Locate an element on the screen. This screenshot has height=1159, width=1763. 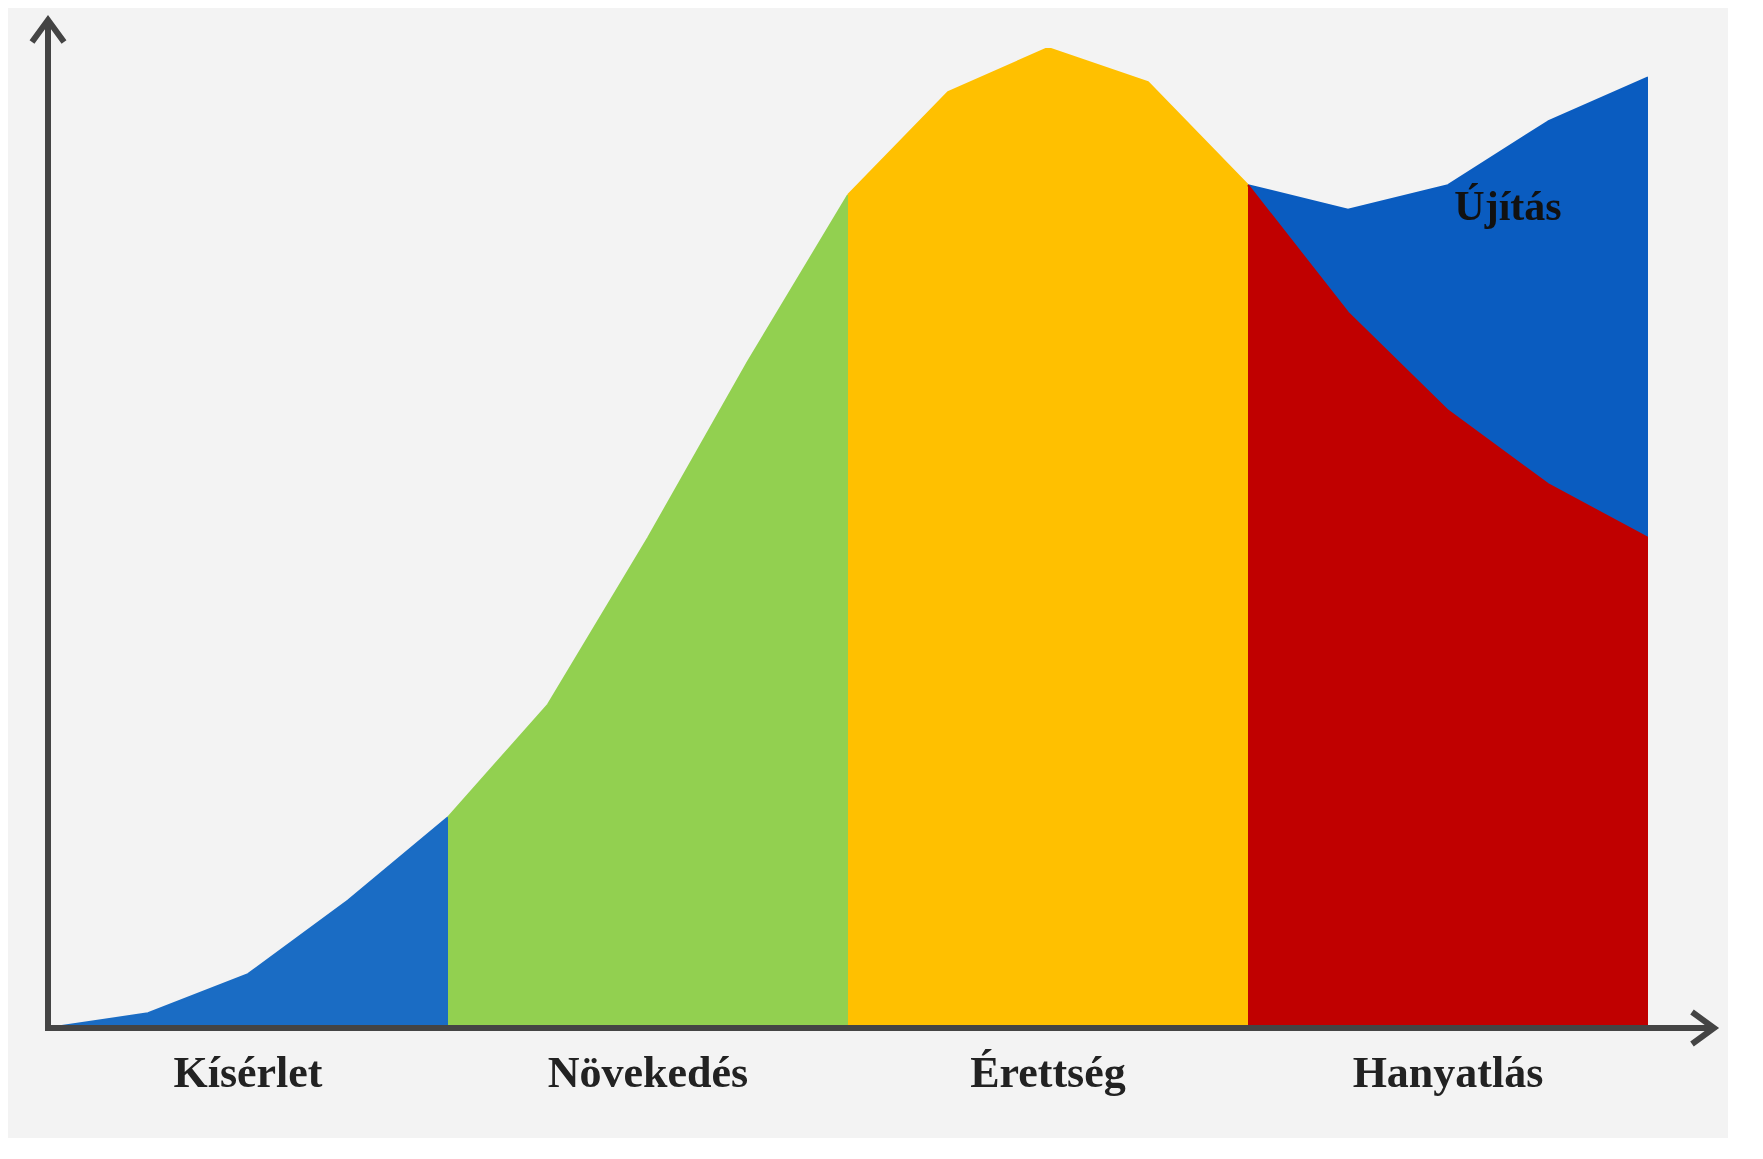
x-tick-label: Hanyatlás is located at coordinates (1448, 1073).